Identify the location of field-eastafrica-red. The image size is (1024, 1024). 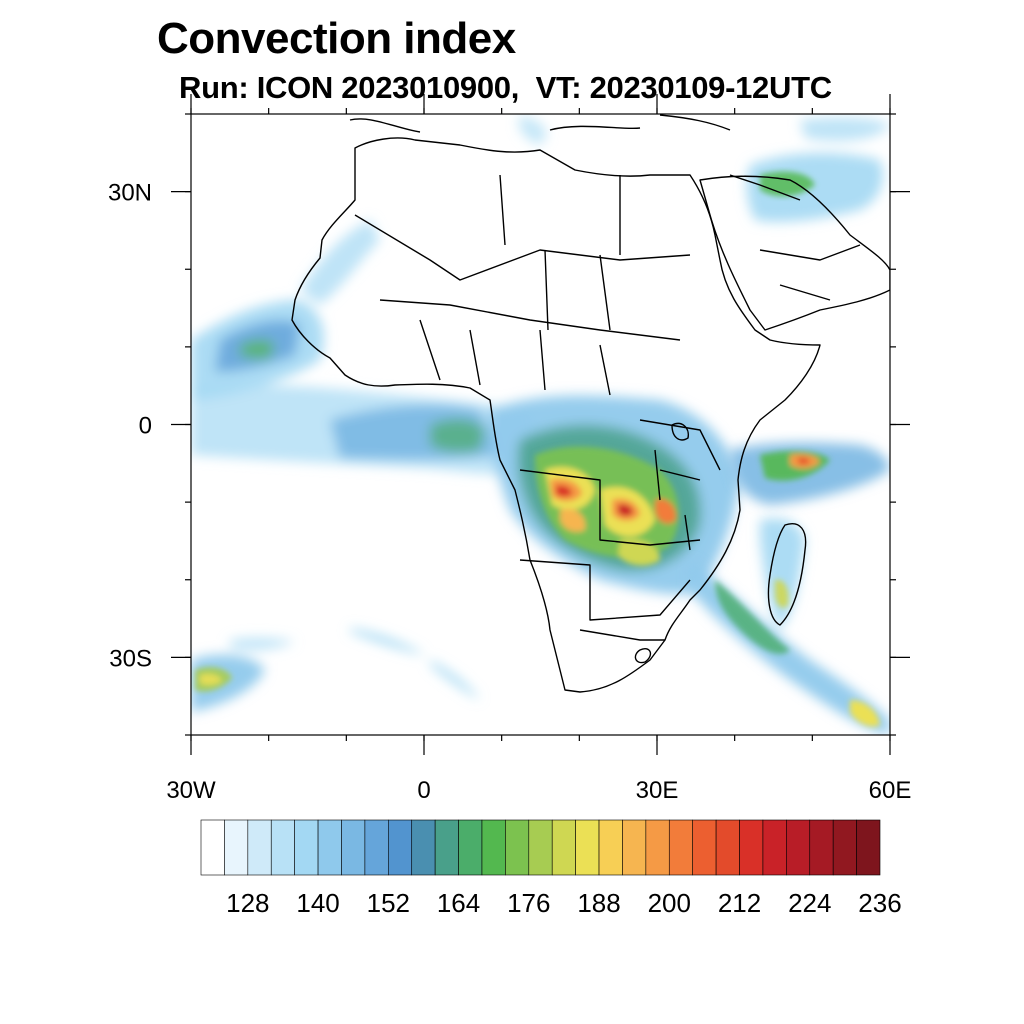
(804, 461).